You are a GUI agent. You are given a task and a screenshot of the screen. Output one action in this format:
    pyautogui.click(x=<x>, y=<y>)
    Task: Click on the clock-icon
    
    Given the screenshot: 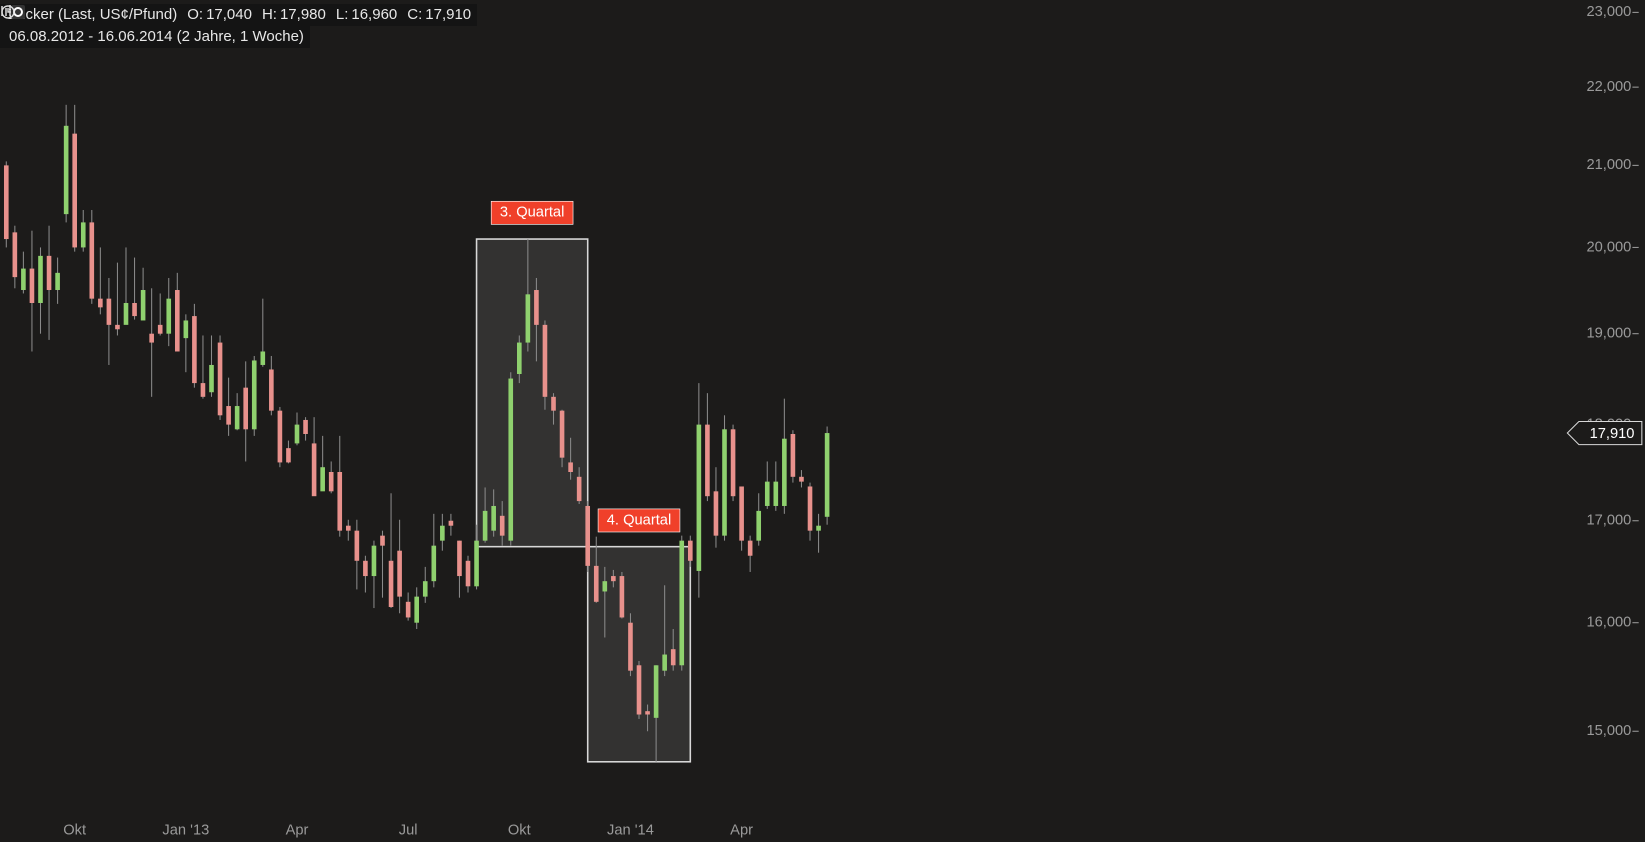 What is the action you would take?
    pyautogui.click(x=8, y=12)
    